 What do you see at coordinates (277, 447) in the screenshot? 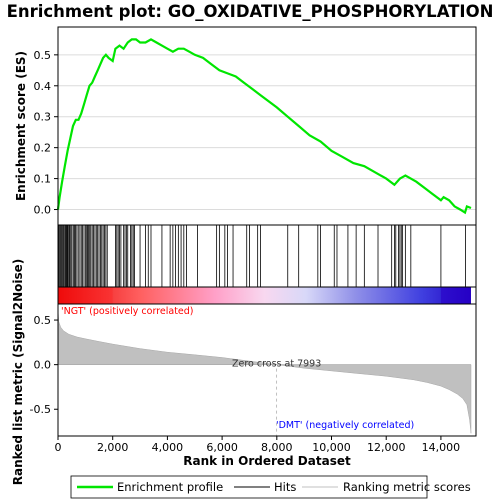
I see `rank-x-tick-label: 8,000` at bounding box center [277, 447].